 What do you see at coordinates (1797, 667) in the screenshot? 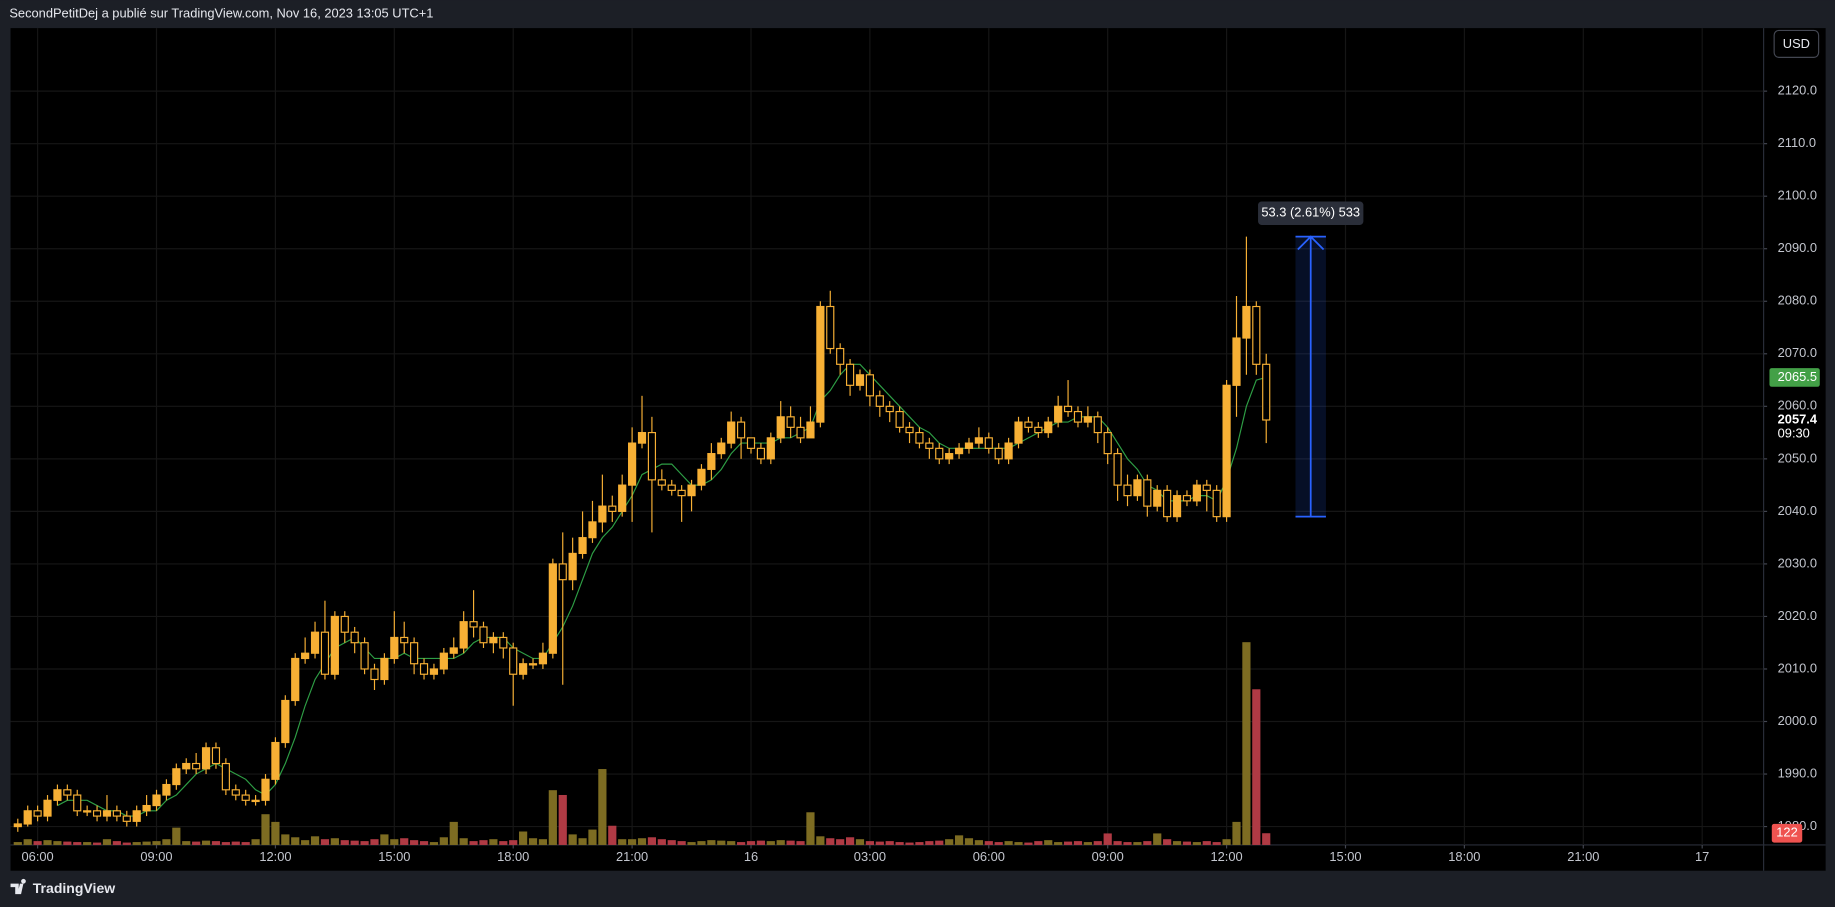
I see `y-tick-label: 2010.0` at bounding box center [1797, 667].